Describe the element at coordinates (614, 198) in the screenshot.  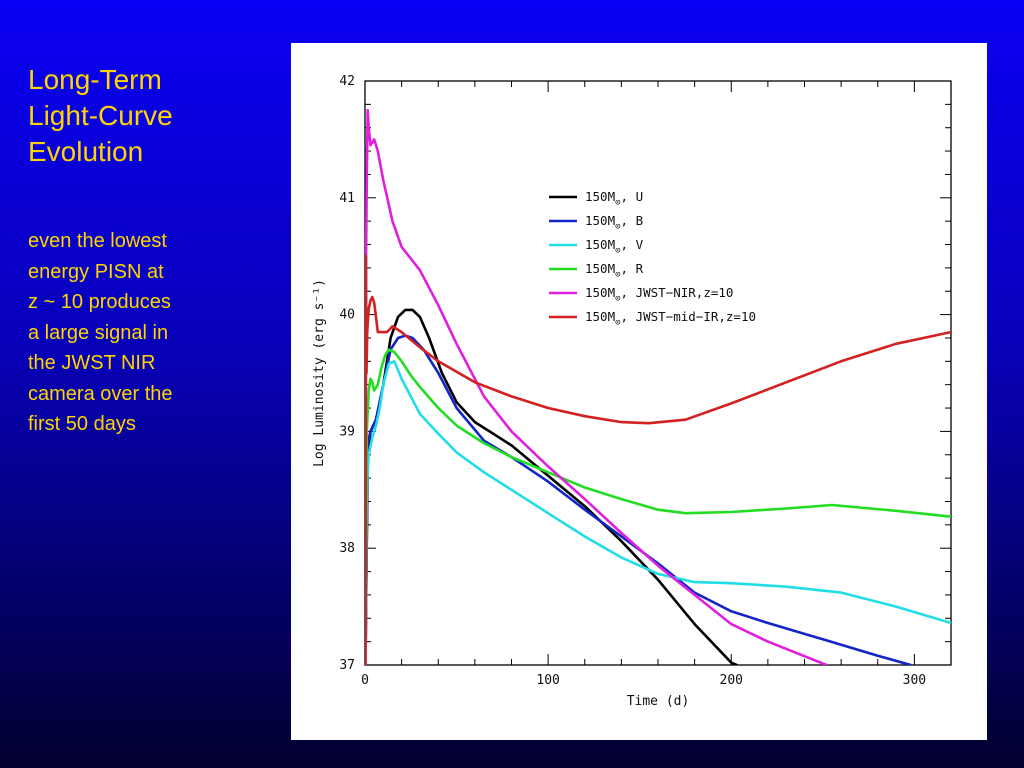
I see `legend-label: 150M⊙, U` at that location.